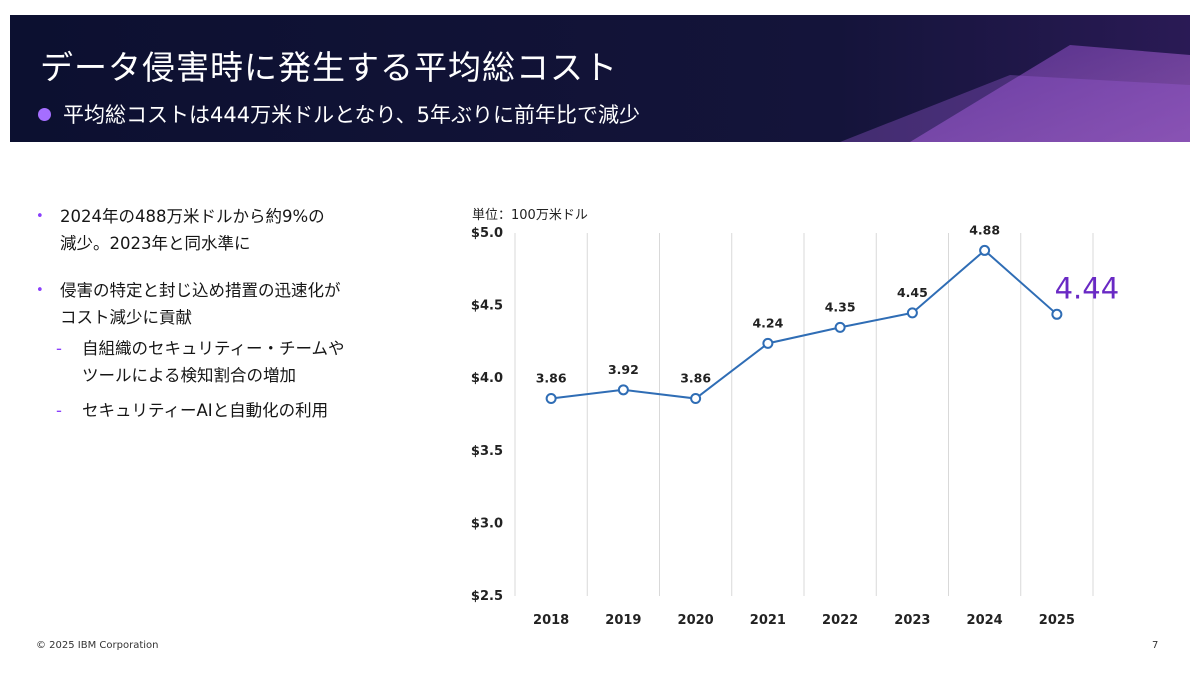  What do you see at coordinates (126, 317) in the screenshot?
I see `bullet-text: コスト減少に貢献` at bounding box center [126, 317].